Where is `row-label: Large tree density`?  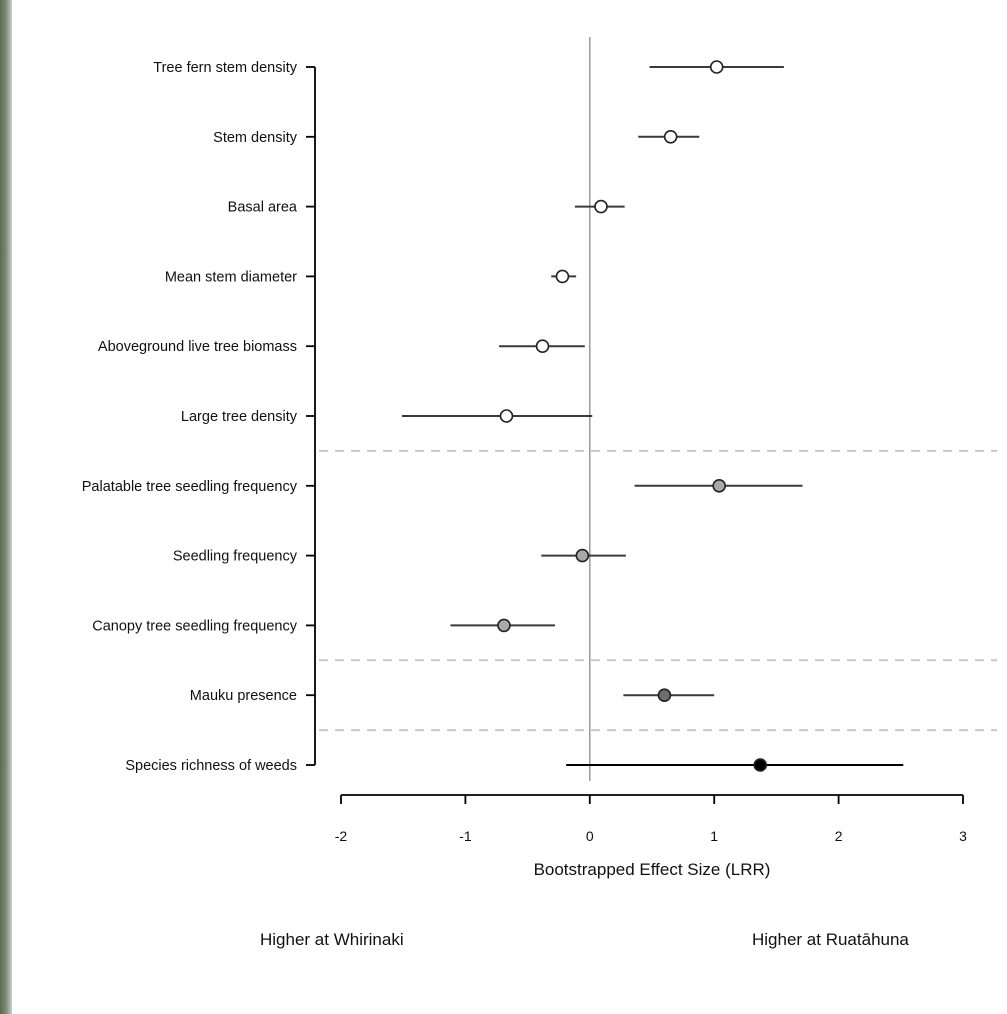 row-label: Large tree density is located at coordinates (239, 417).